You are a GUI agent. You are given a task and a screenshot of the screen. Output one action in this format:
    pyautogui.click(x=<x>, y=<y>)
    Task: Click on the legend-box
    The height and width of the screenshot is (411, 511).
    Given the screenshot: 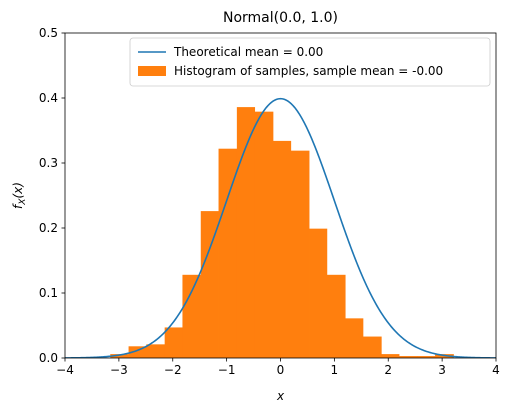 What is the action you would take?
    pyautogui.click(x=310, y=62)
    